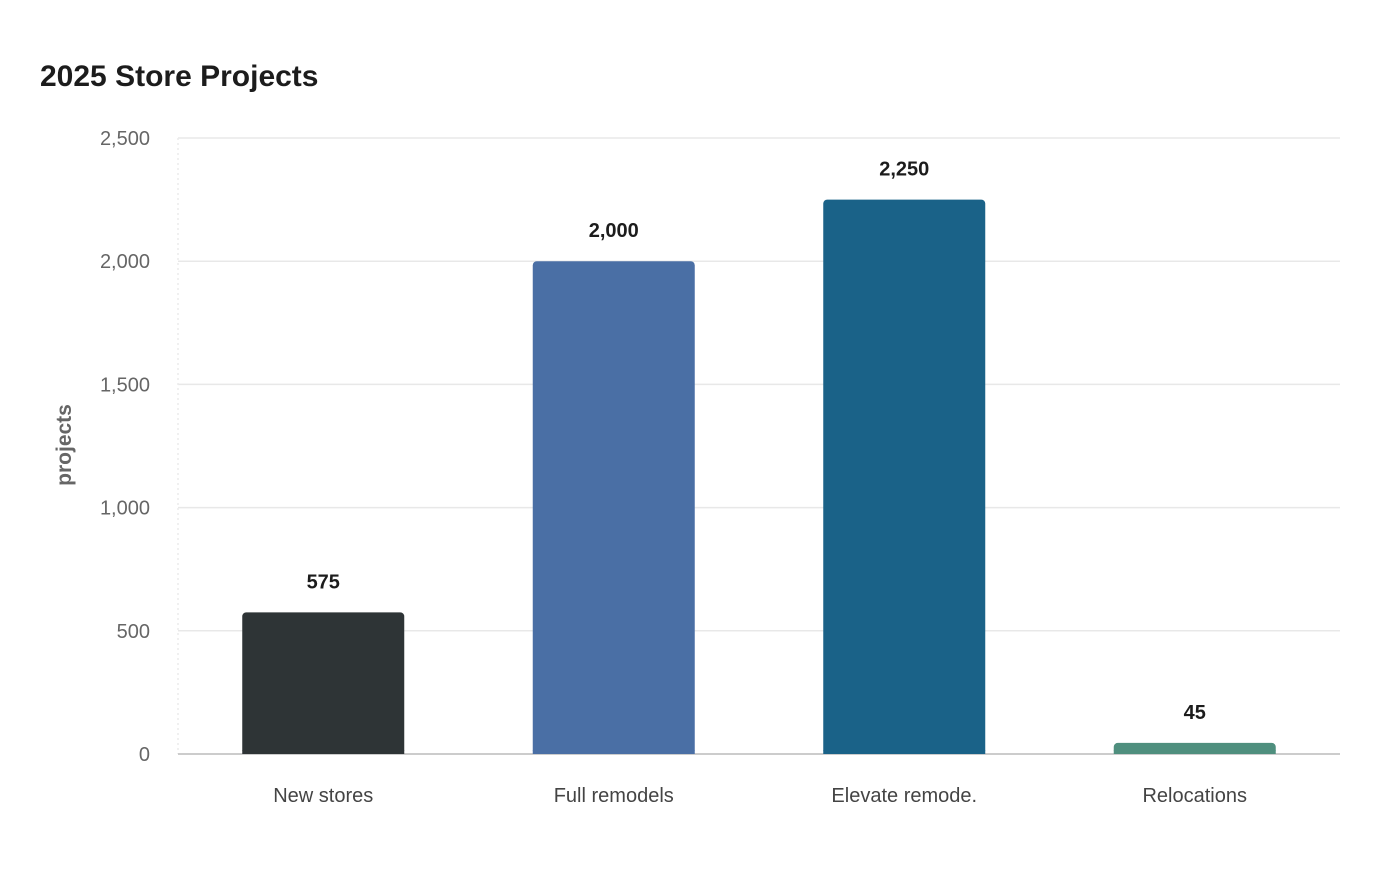  Describe the element at coordinates (125, 262) in the screenshot. I see `y-tick-label: 2,000` at that location.